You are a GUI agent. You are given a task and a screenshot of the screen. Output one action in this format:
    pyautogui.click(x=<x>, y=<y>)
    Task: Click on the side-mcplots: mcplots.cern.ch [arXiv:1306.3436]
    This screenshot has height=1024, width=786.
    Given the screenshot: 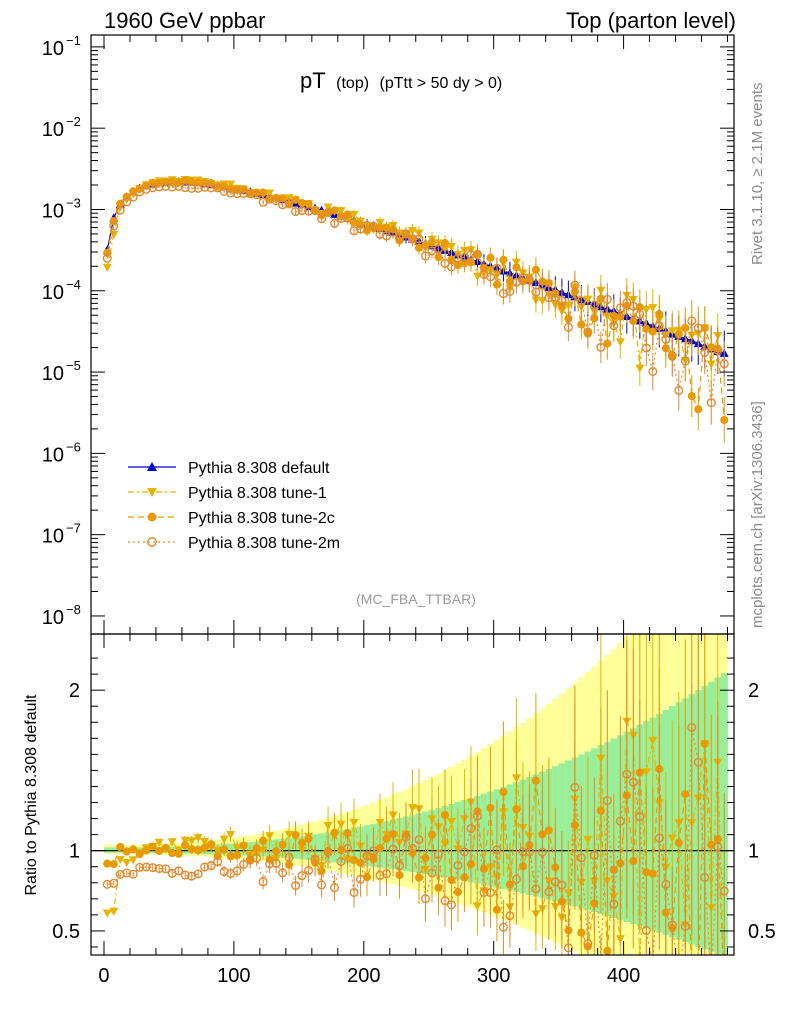 What is the action you would take?
    pyautogui.click(x=757, y=514)
    